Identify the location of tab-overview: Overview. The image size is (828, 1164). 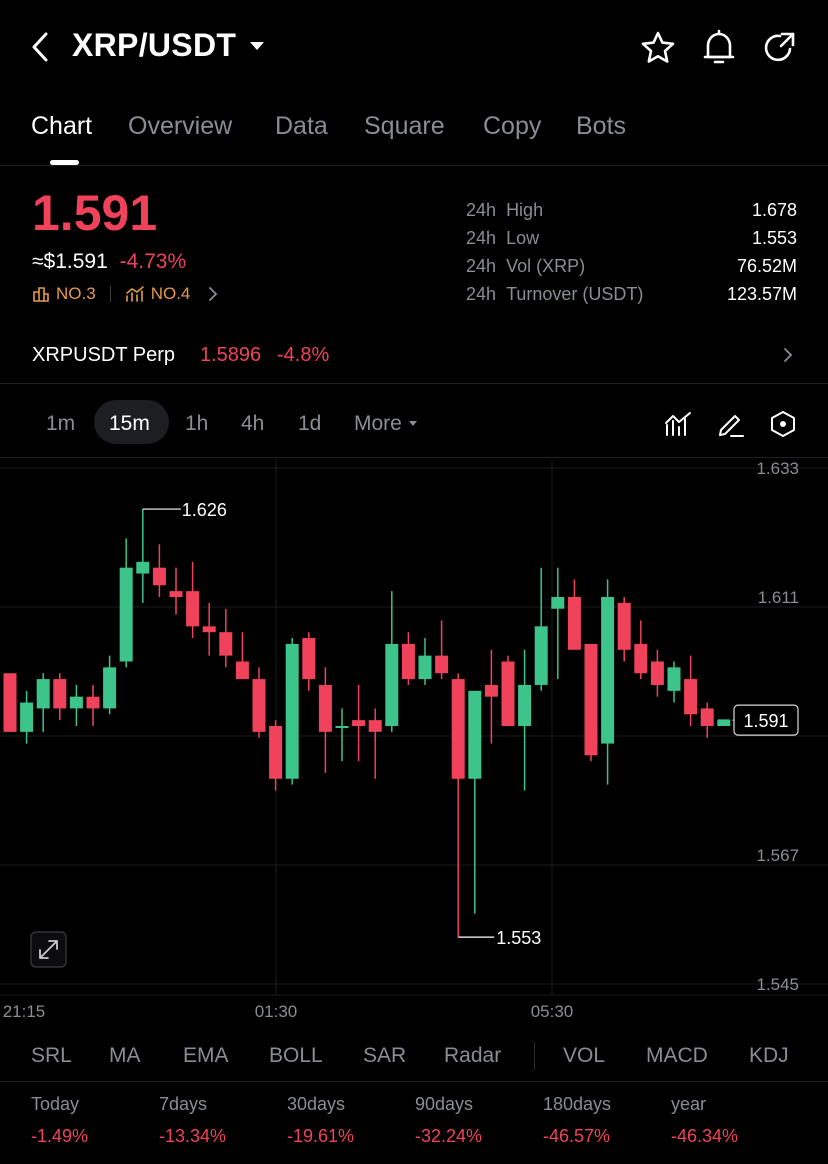
(180, 126).